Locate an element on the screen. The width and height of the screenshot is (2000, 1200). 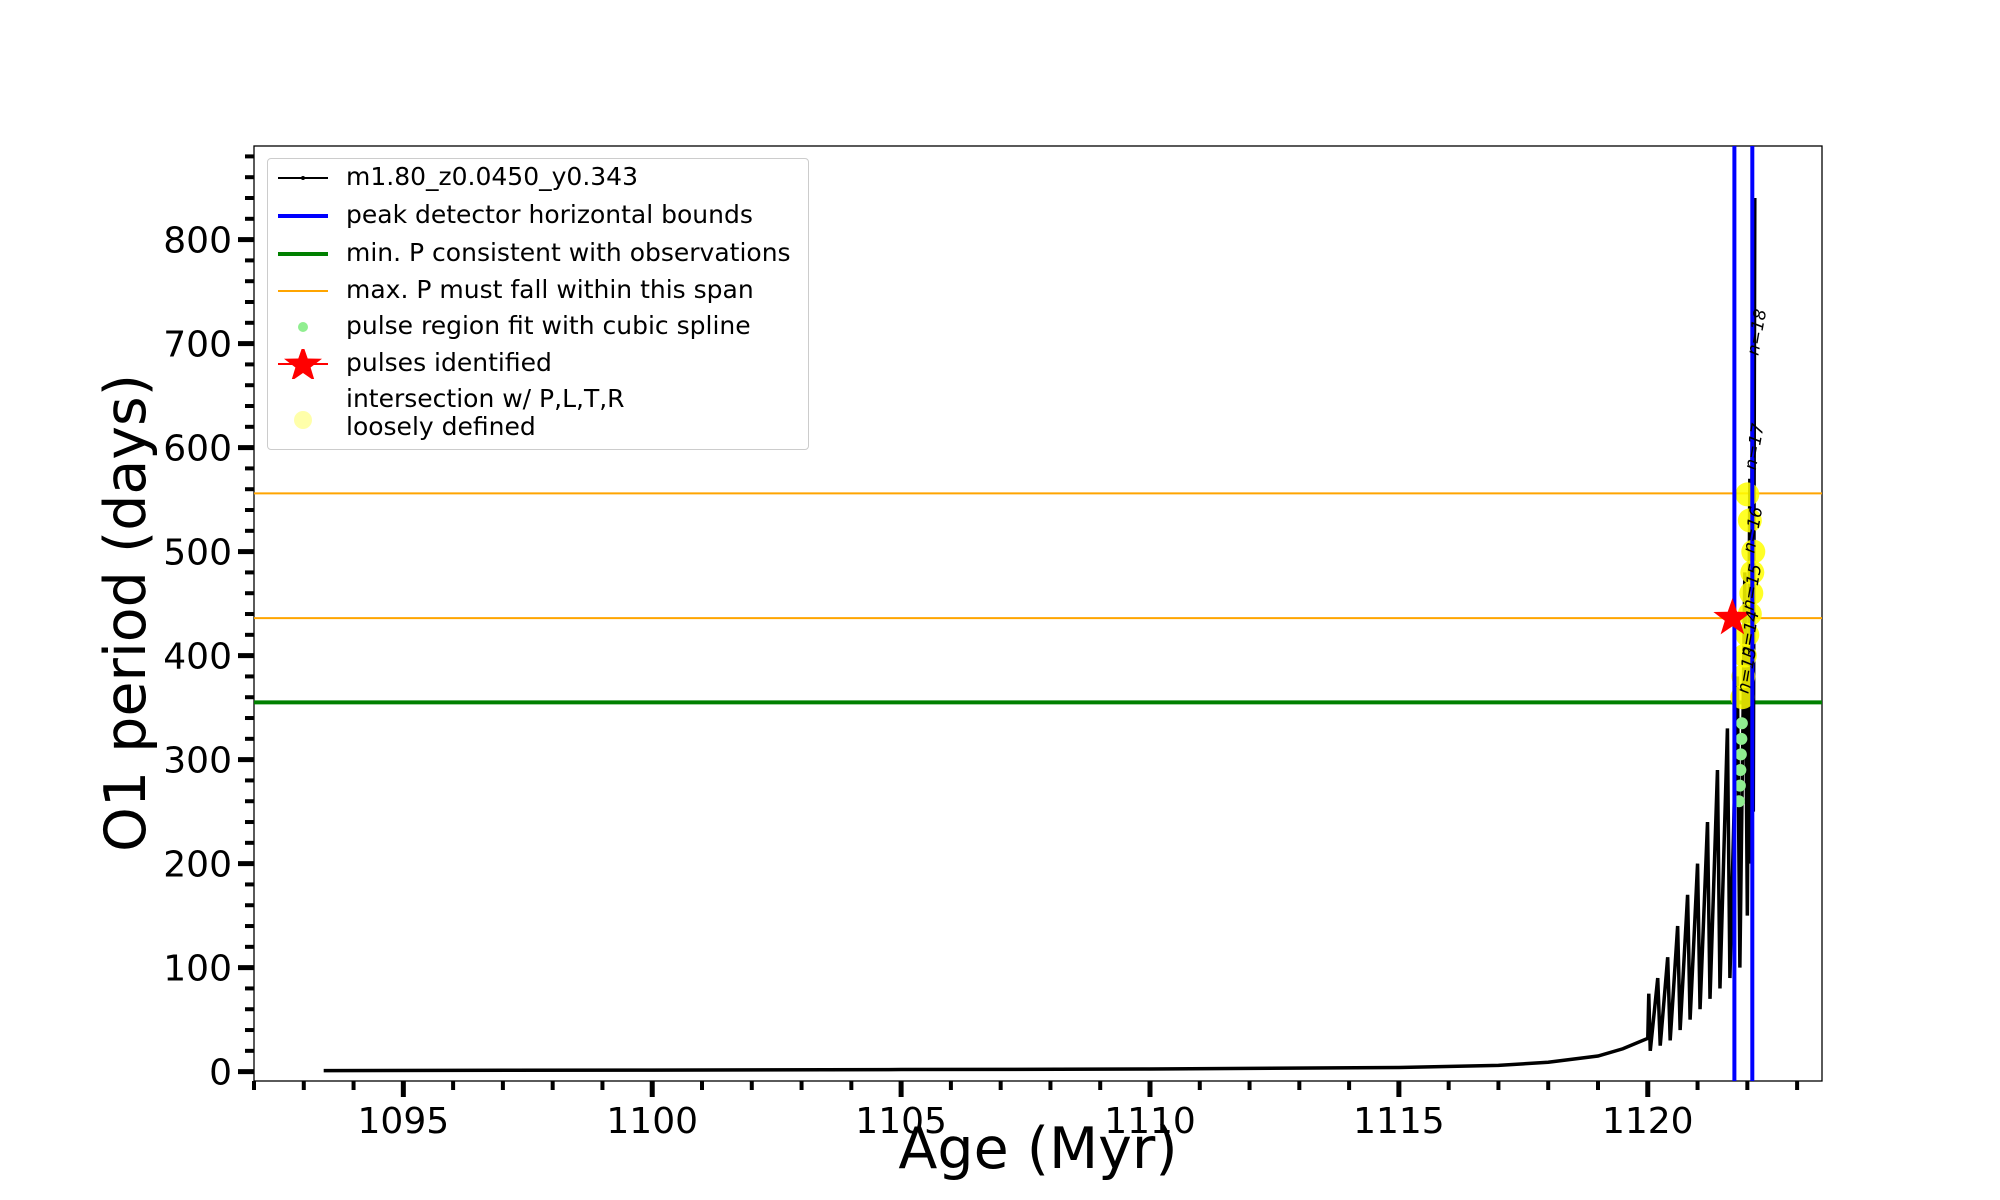
y-tick-label: 200 is located at coordinates (197, 865).